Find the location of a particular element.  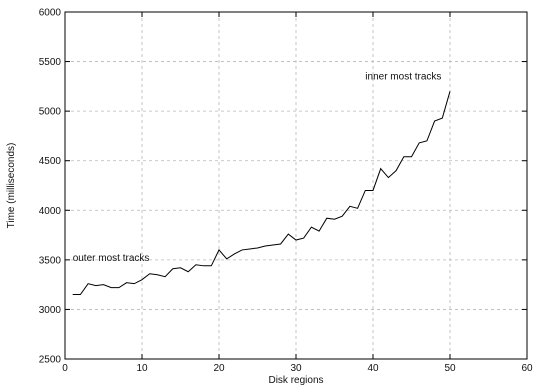

annotation-label: outer most tracks is located at coordinates (111, 258).